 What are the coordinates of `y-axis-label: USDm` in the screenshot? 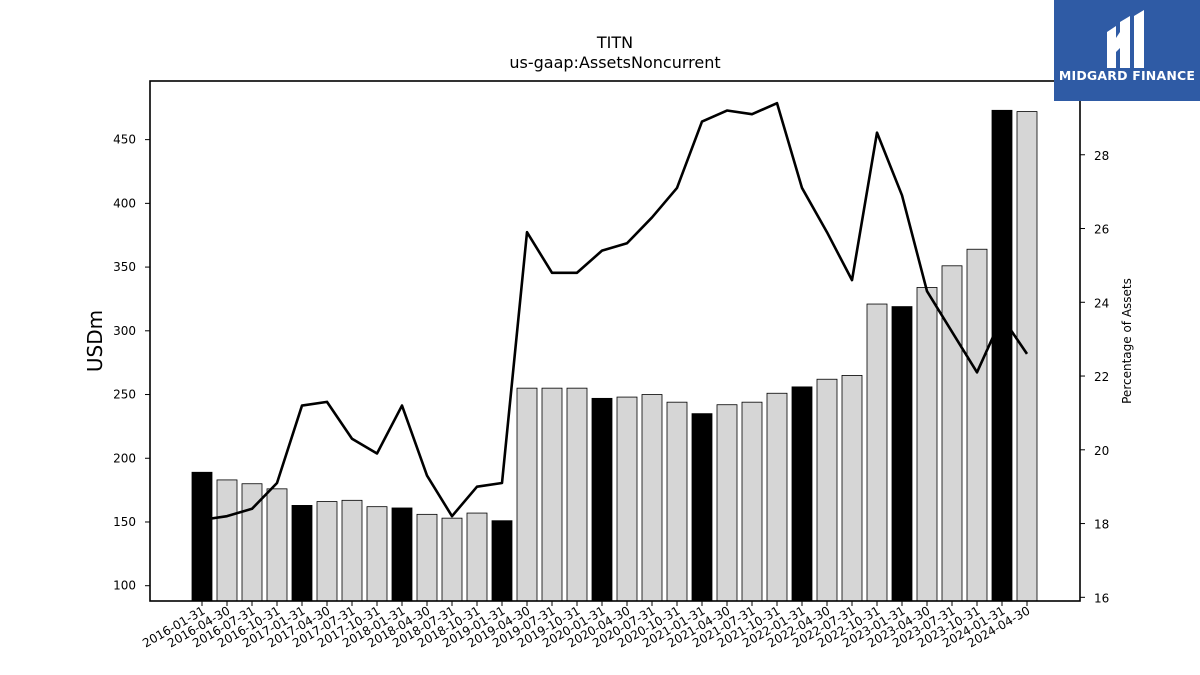 It's located at (95, 341).